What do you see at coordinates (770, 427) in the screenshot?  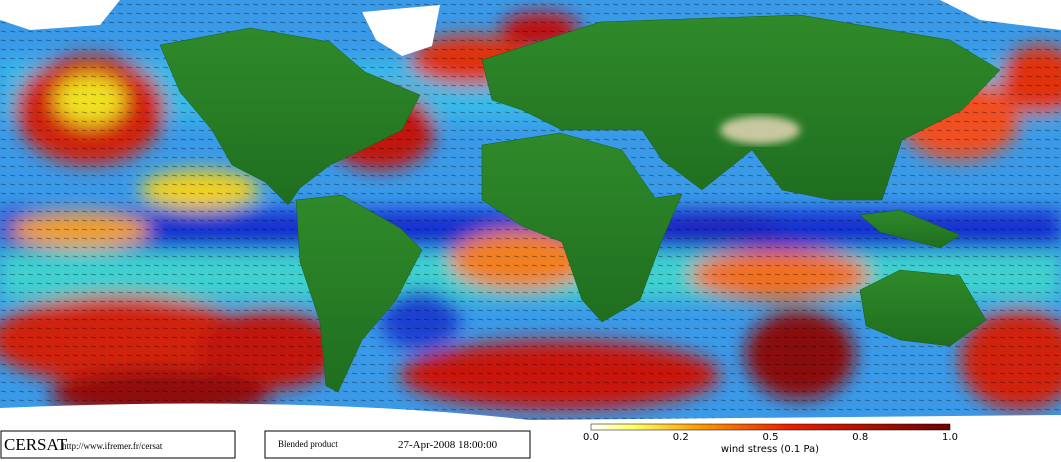 I see `colorbar` at bounding box center [770, 427].